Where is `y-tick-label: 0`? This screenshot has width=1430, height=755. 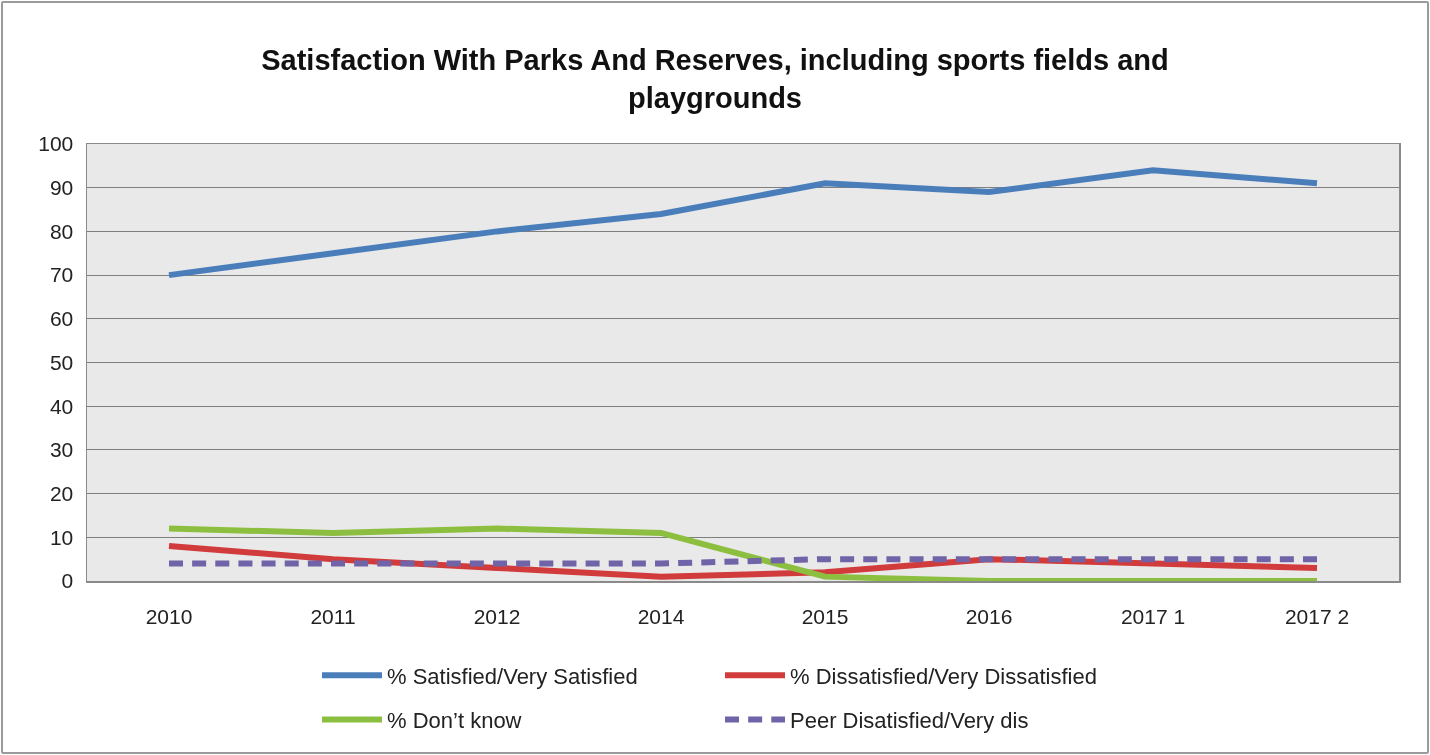
y-tick-label: 0 is located at coordinates (67, 581).